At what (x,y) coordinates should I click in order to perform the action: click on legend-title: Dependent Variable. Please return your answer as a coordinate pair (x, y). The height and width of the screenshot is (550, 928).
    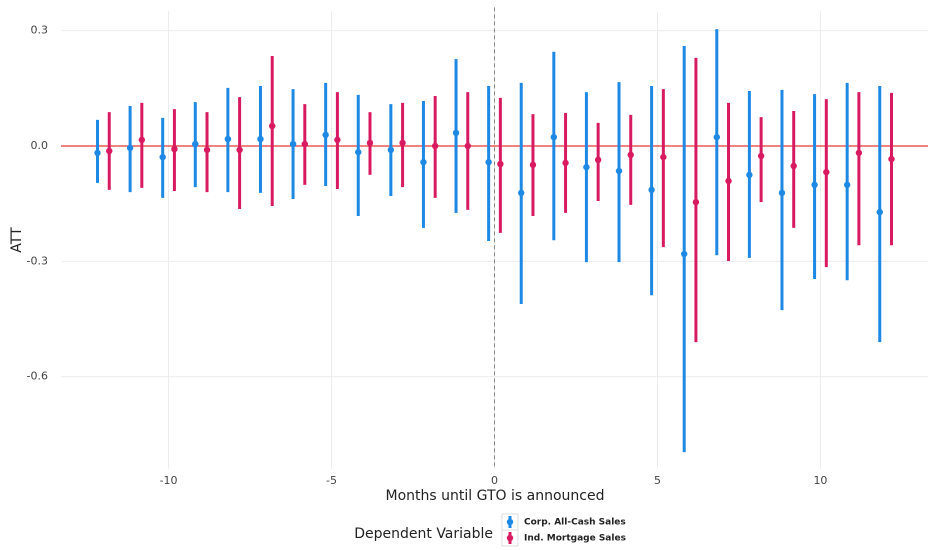
    Looking at the image, I should click on (423, 534).